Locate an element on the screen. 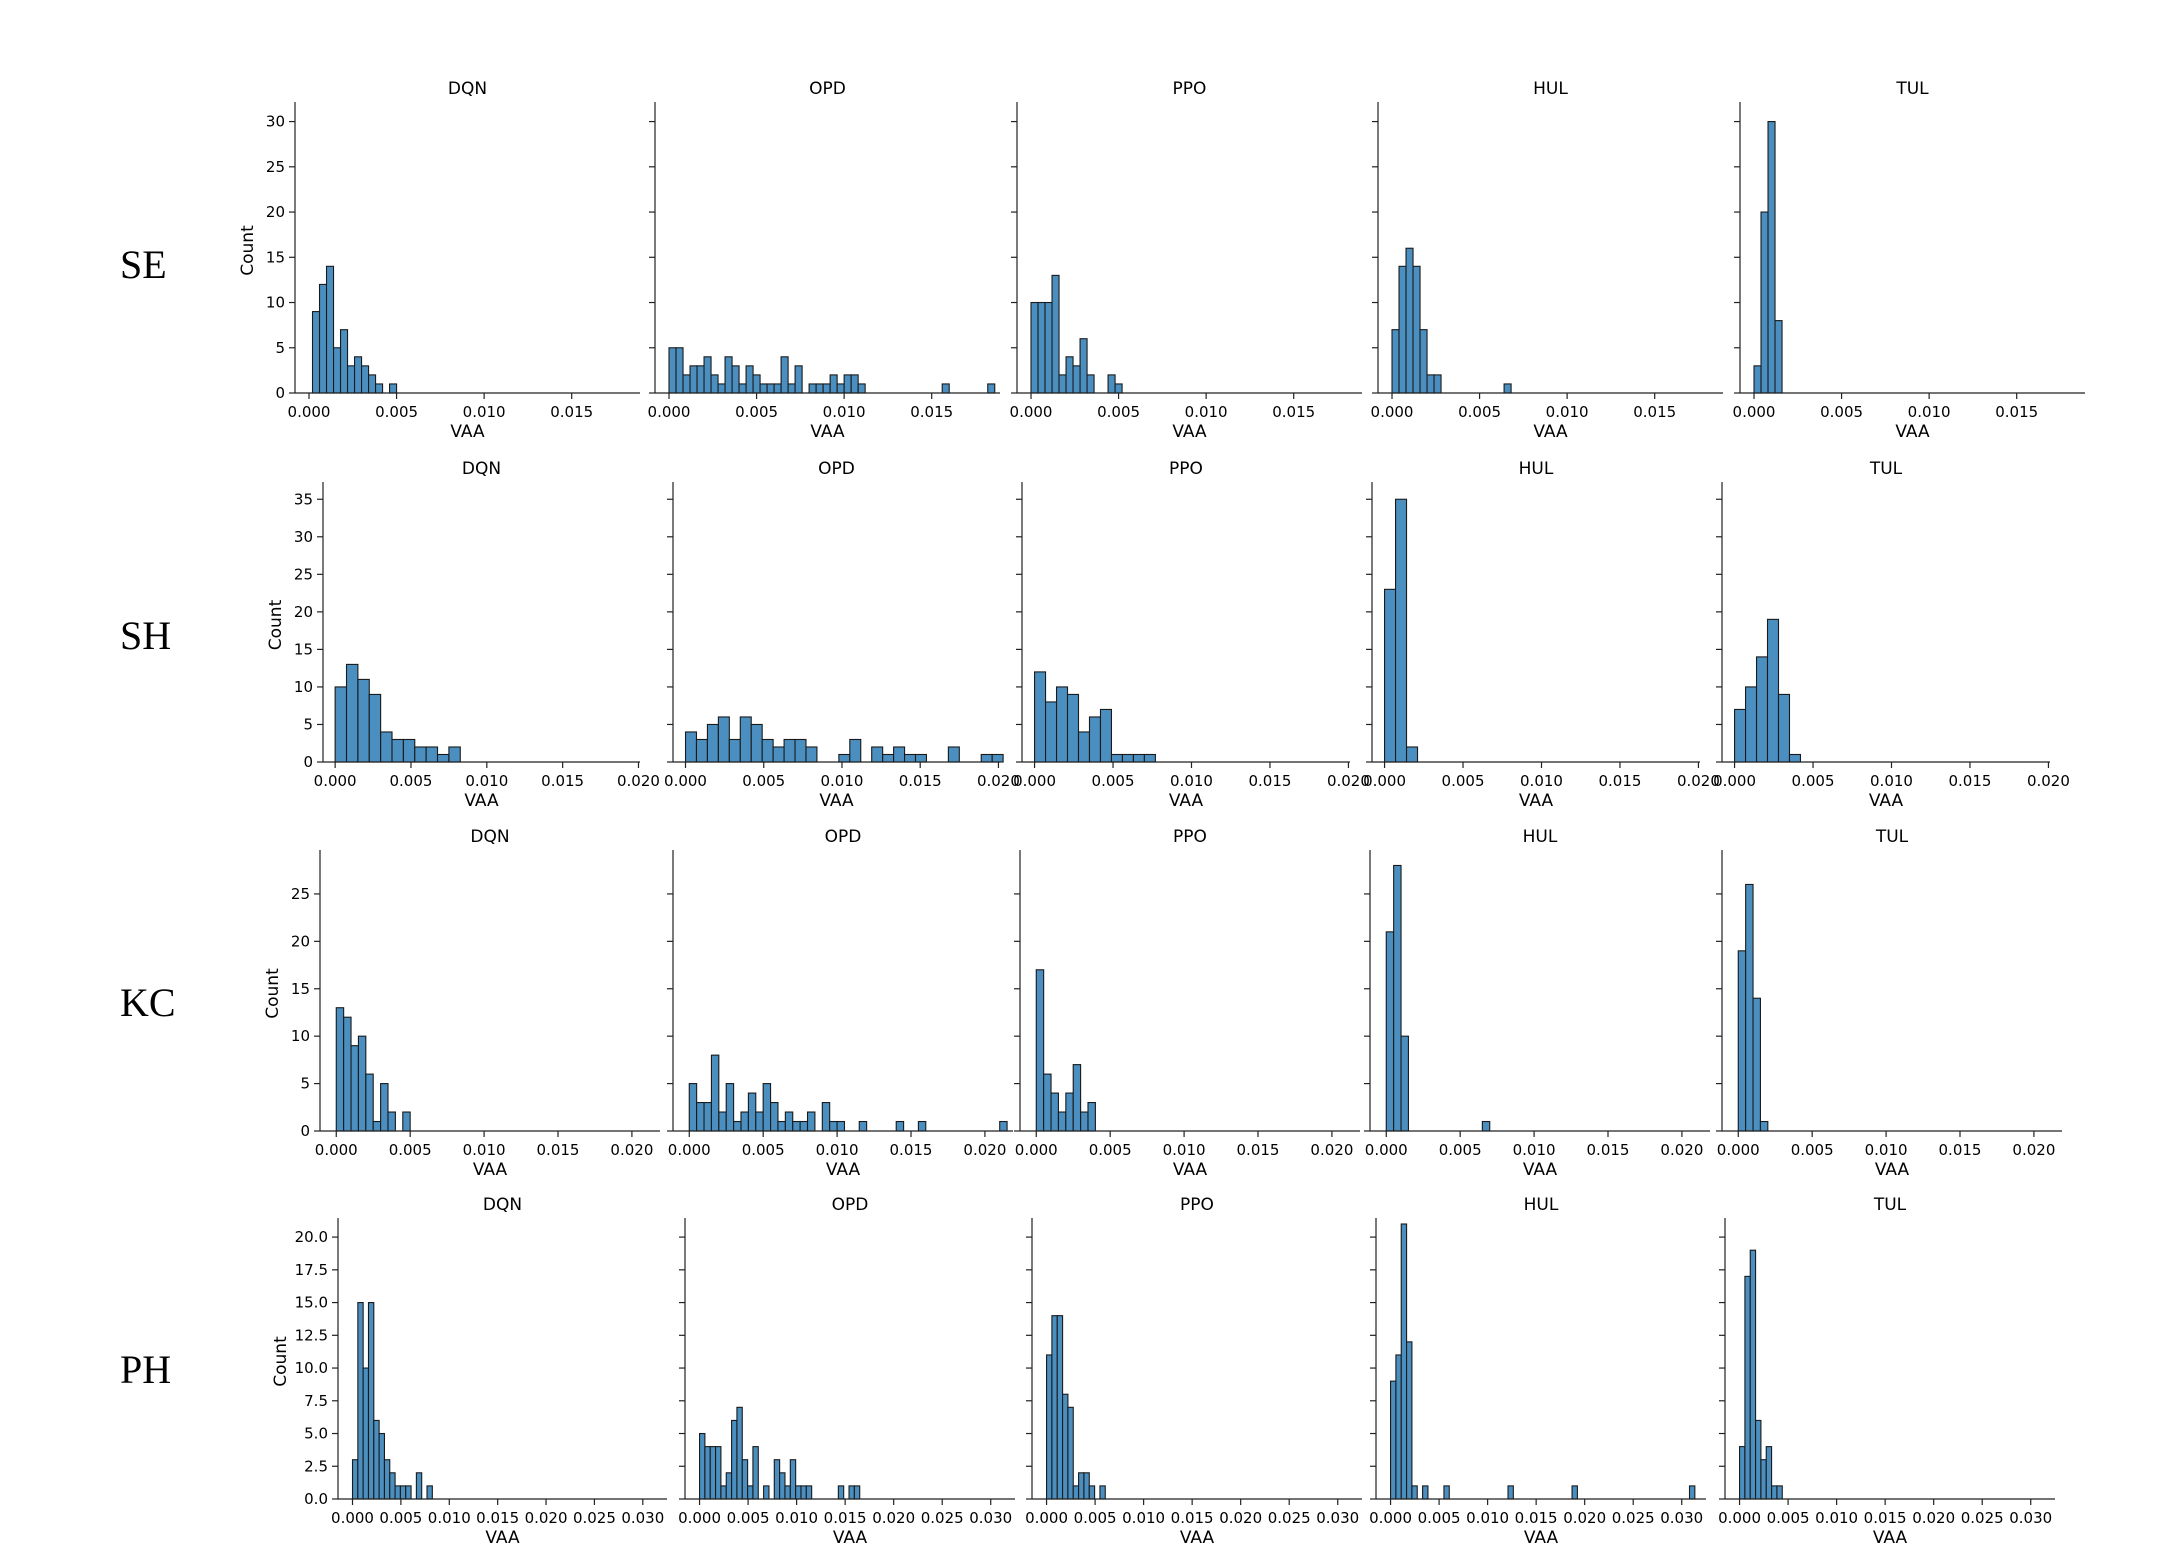 This screenshot has width=2183, height=1544. panel-kc-hul: 0.000 0.005 0.010 0.015 0.020 HUL VAA is located at coordinates (1537, 1003).